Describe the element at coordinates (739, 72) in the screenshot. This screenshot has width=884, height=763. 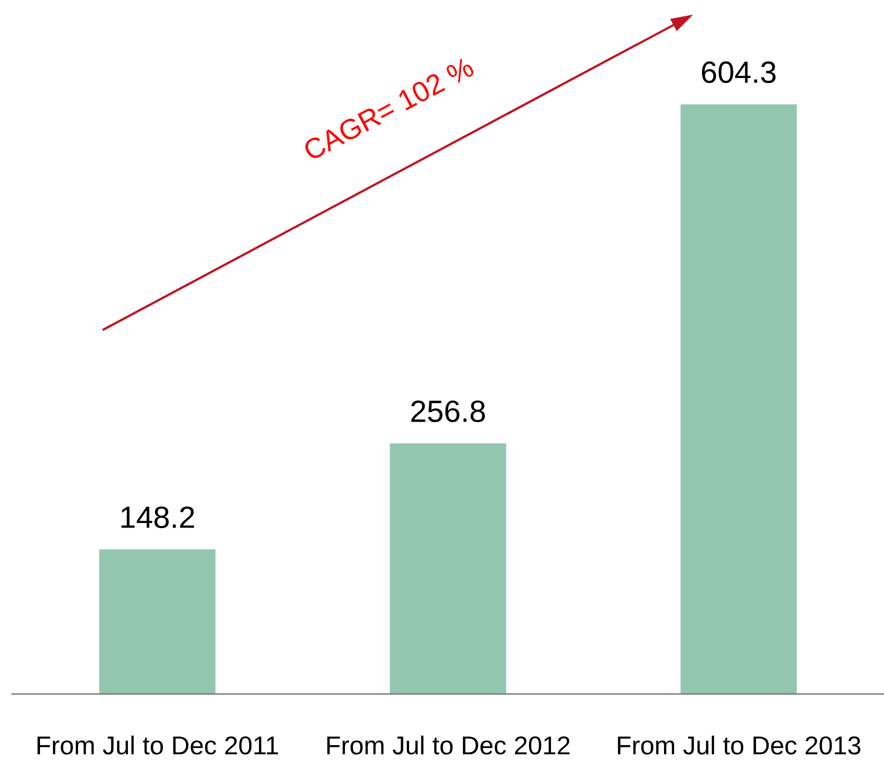
I see `data-label: 604.3` at that location.